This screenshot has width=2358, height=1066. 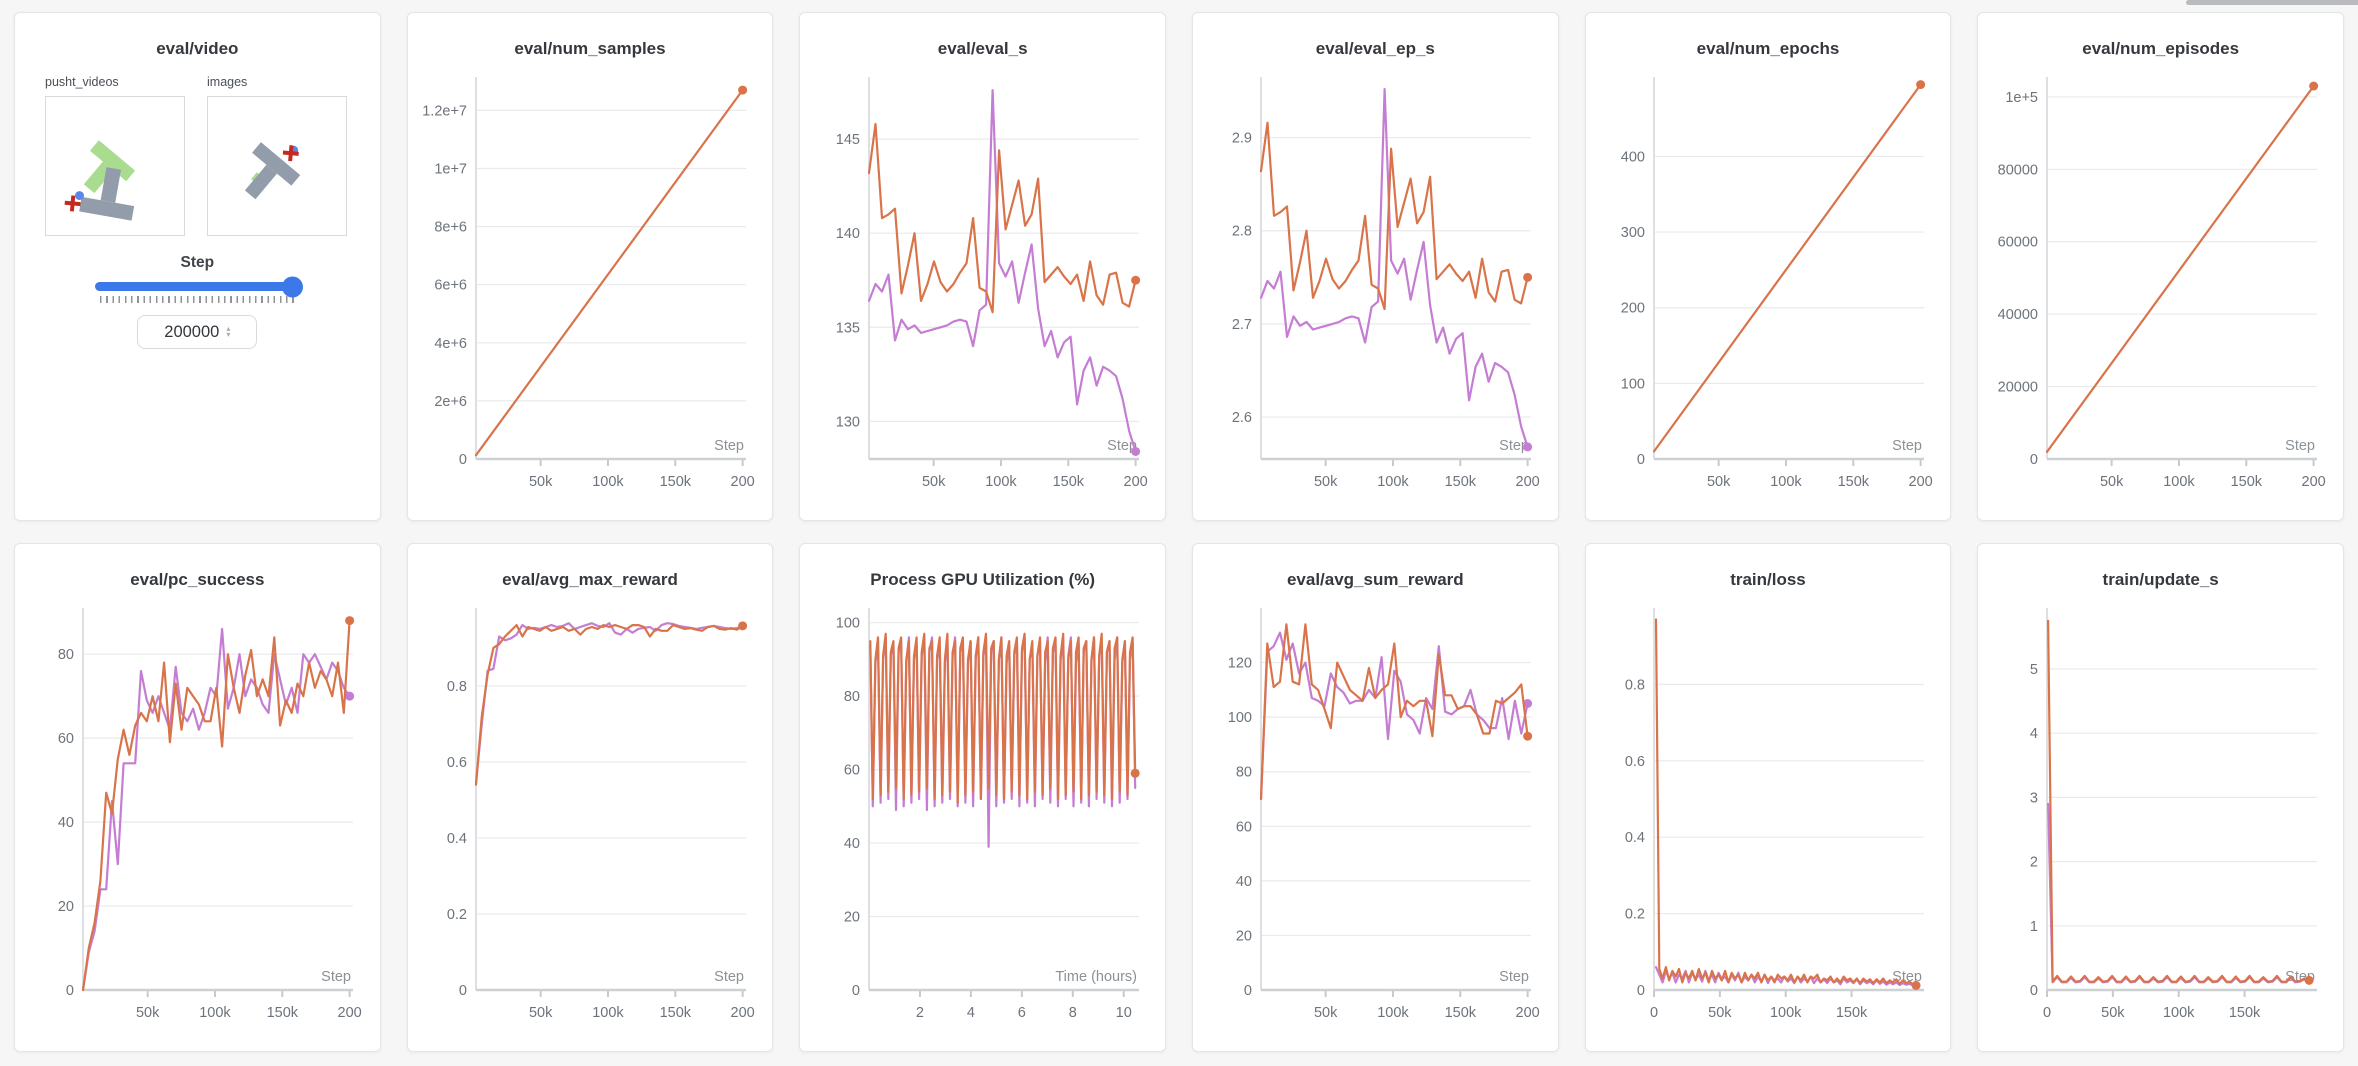 I want to click on svg-text: 0.6, so click(x=457, y=763).